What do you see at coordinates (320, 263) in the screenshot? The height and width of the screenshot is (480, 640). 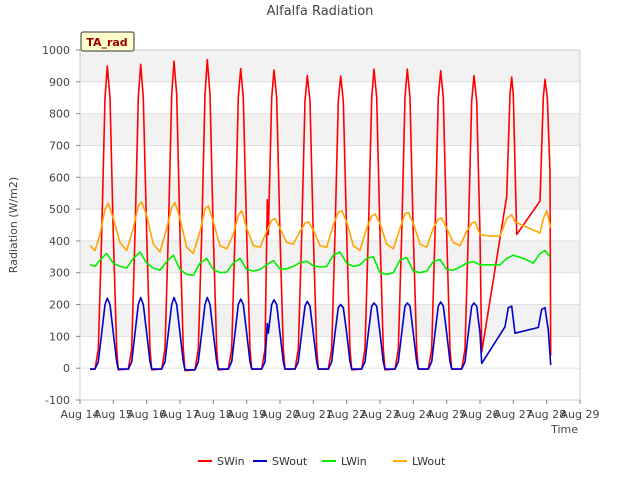 I see `series-line-lwin` at bounding box center [320, 263].